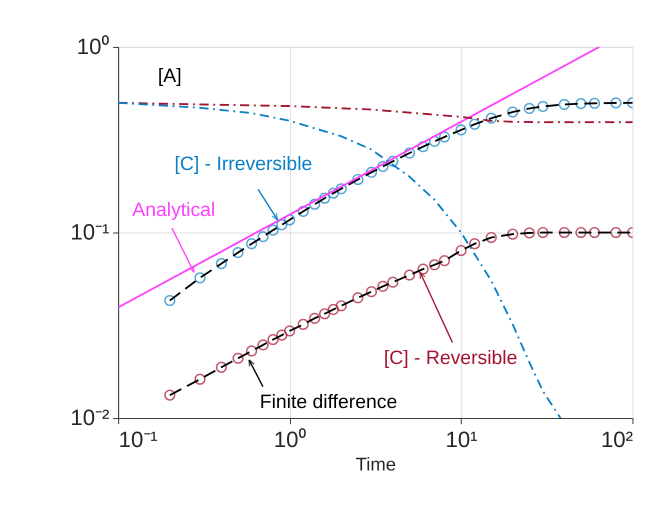 The height and width of the screenshot is (505, 651). I want to click on y-tick-label: 10⁻¹, so click(90, 231).